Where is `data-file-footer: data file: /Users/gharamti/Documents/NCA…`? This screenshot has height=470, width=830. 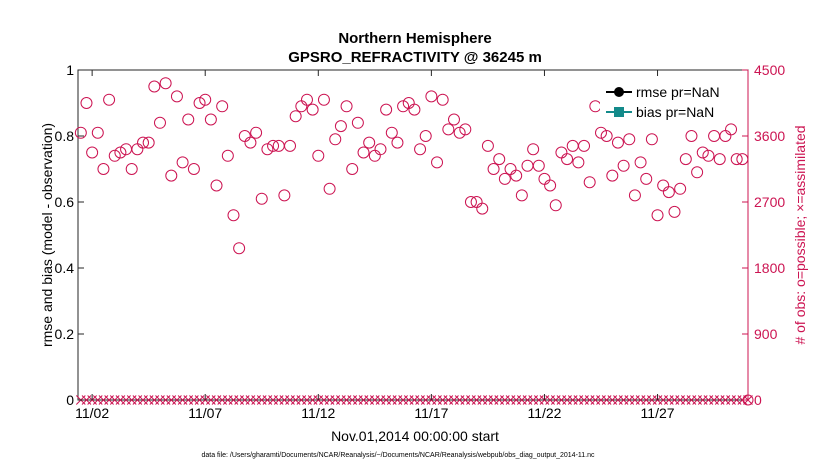
data-file-footer: data file: /Users/gharamti/Documents/NCA… is located at coordinates (398, 455).